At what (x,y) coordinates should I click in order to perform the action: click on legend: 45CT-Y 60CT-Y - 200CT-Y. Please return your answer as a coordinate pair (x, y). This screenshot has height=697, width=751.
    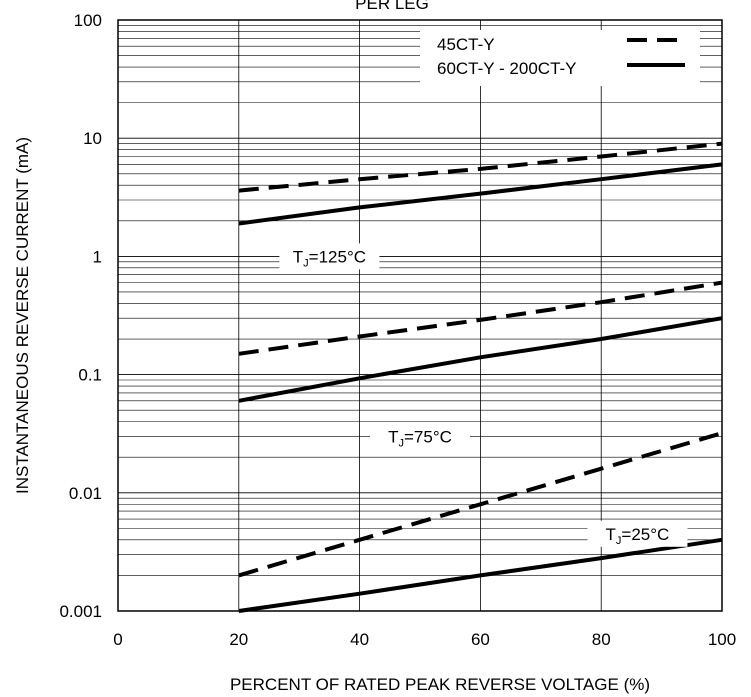
    Looking at the image, I should click on (560, 58).